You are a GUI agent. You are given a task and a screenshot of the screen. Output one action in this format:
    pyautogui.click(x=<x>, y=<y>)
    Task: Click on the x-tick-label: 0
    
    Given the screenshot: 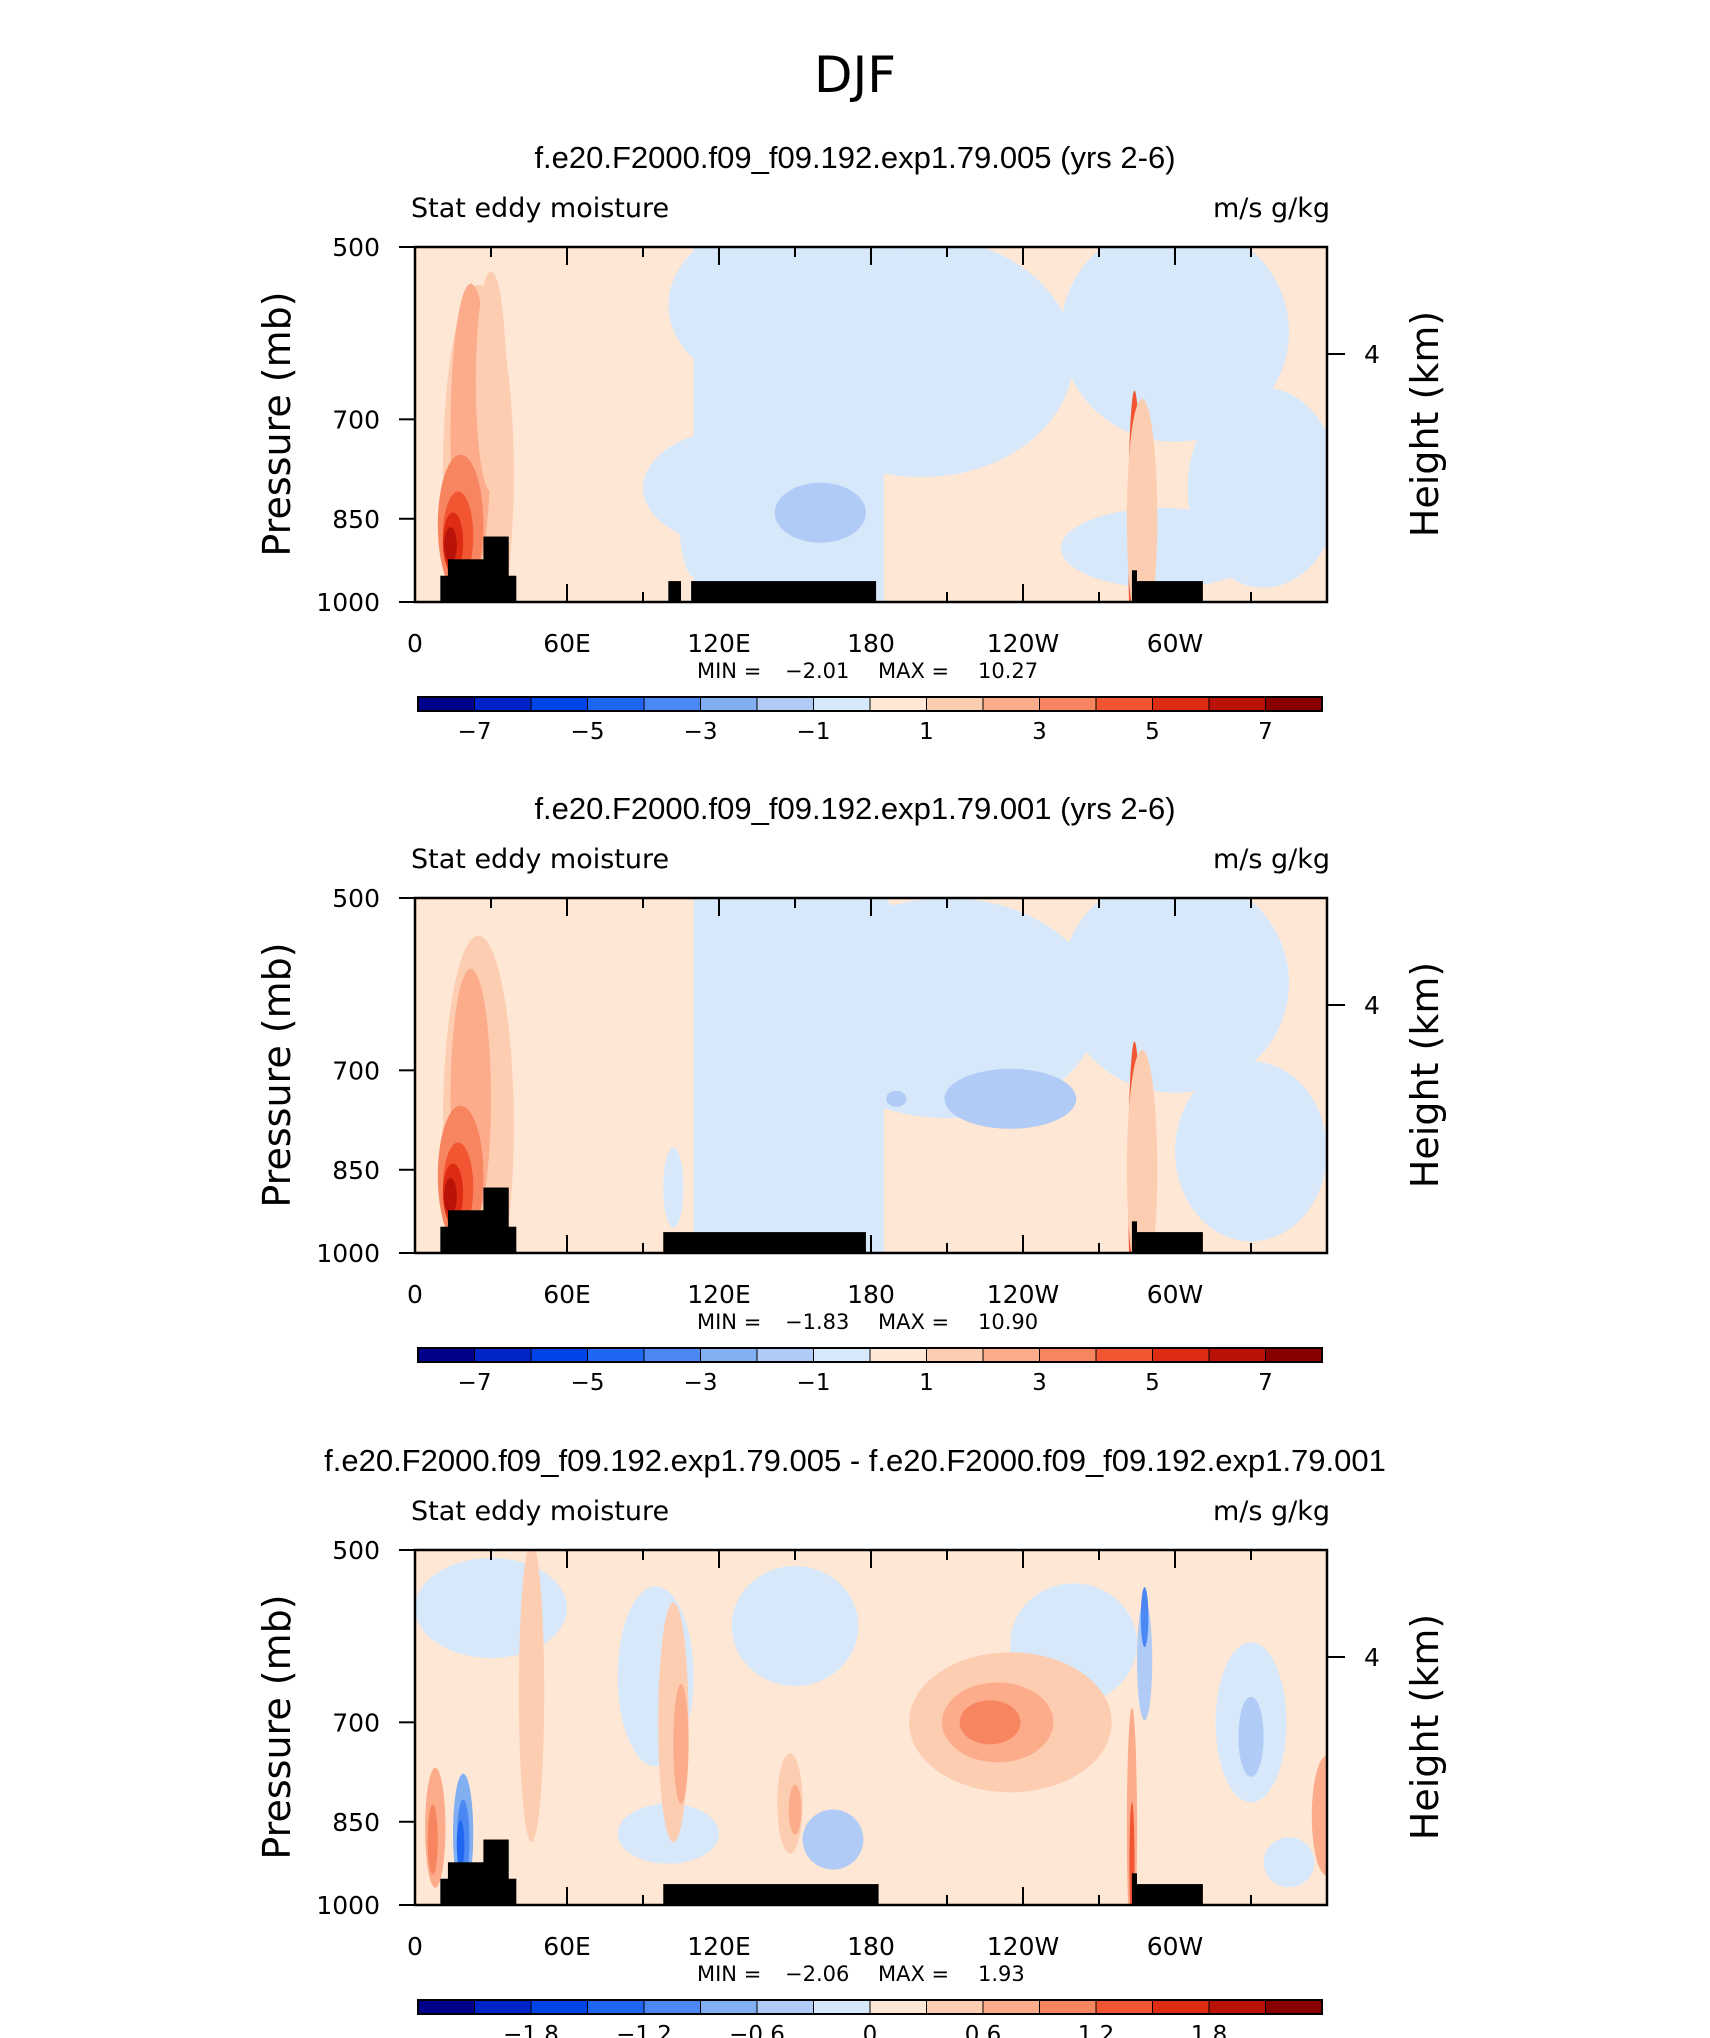 What is the action you would take?
    pyautogui.click(x=415, y=643)
    